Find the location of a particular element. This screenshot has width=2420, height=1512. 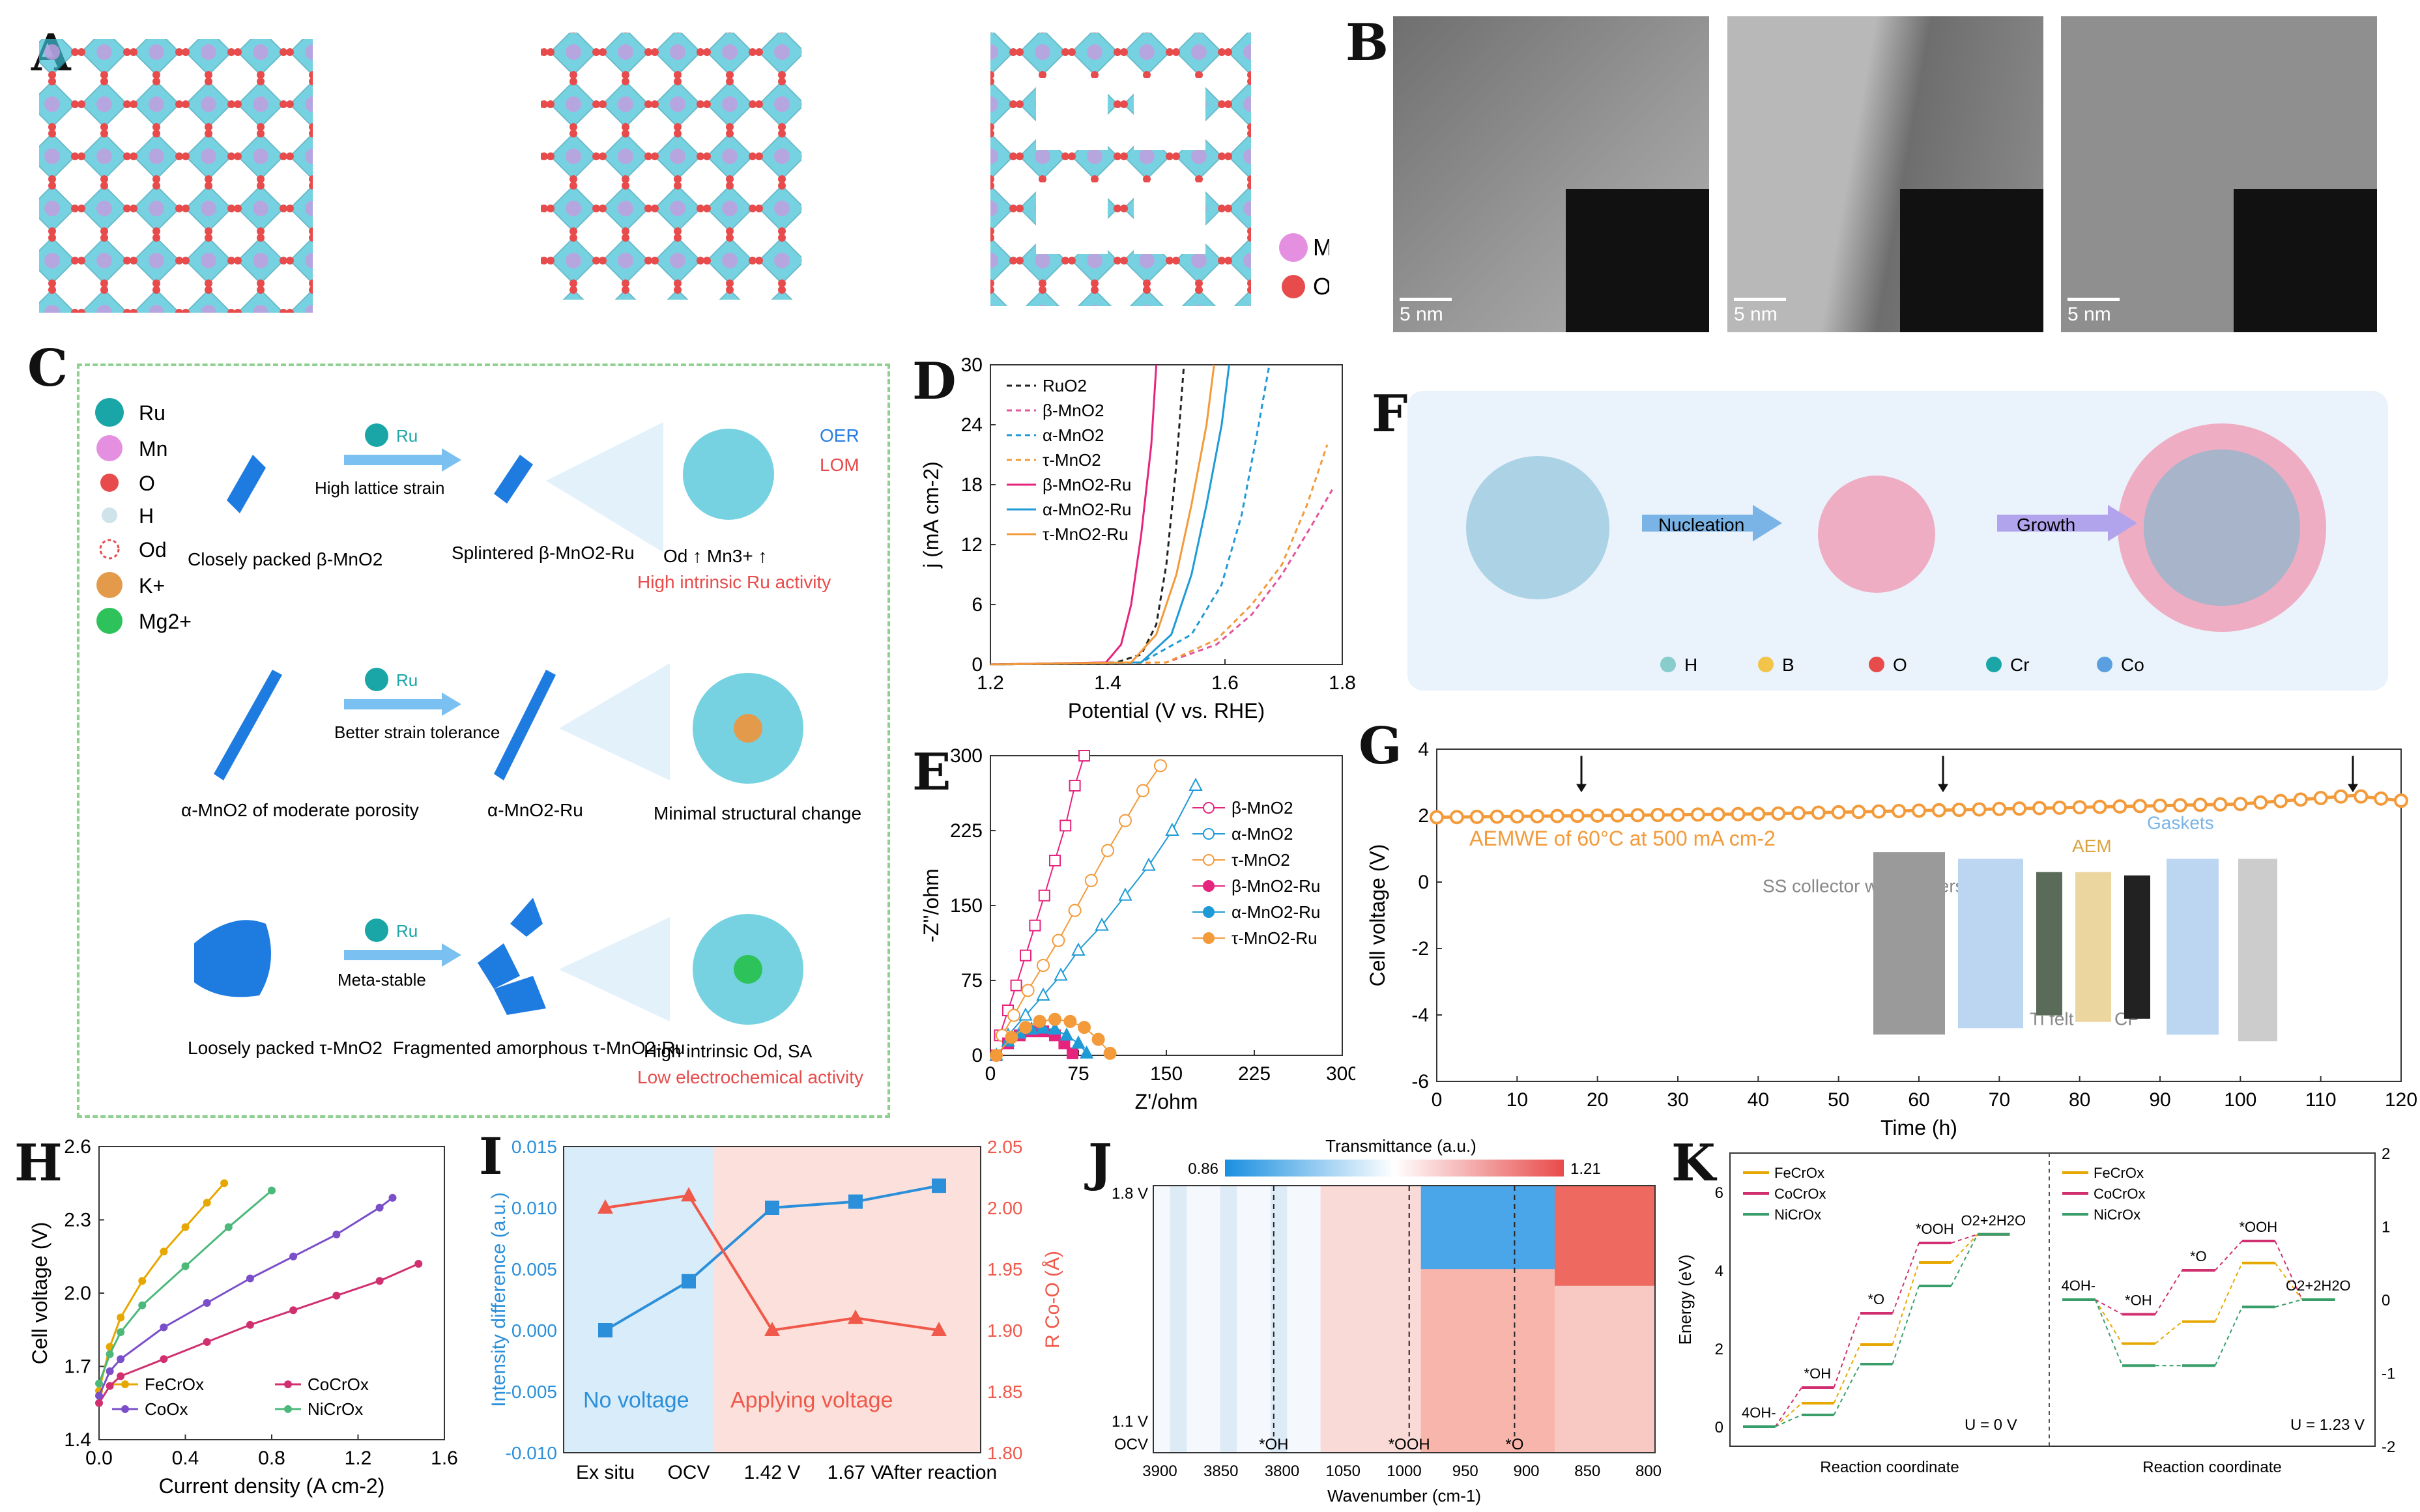

legend-marker is located at coordinates (1209, 938).